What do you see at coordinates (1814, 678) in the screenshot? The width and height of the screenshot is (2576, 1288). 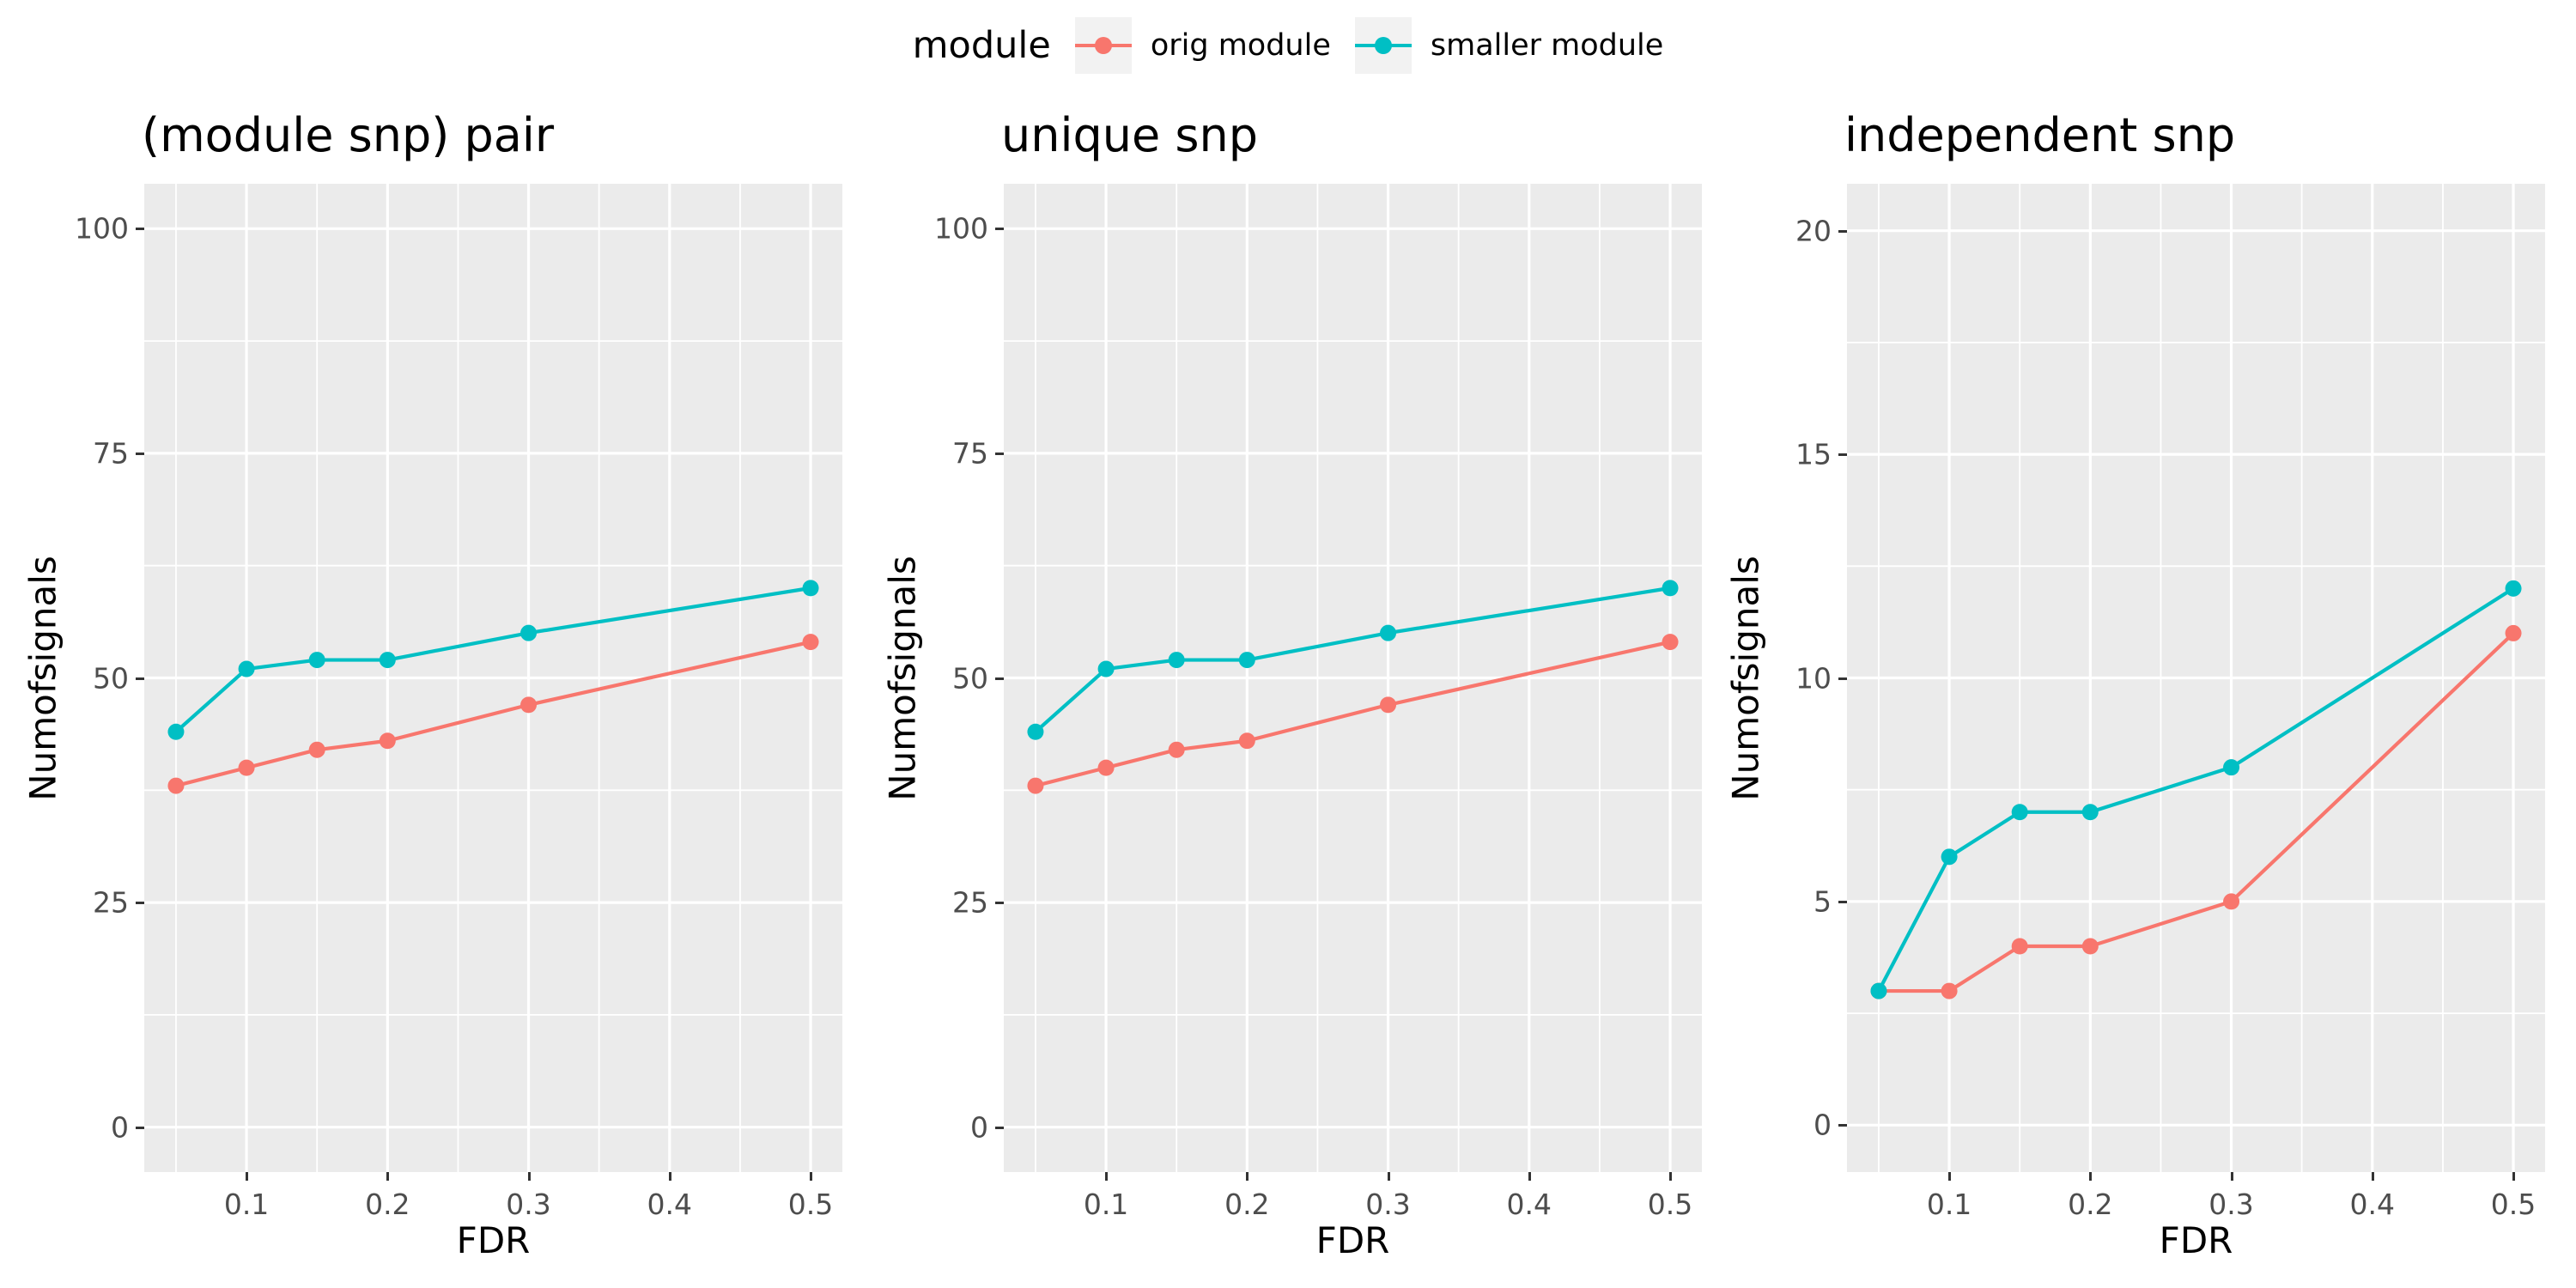 I see `y-tick-label: 10` at bounding box center [1814, 678].